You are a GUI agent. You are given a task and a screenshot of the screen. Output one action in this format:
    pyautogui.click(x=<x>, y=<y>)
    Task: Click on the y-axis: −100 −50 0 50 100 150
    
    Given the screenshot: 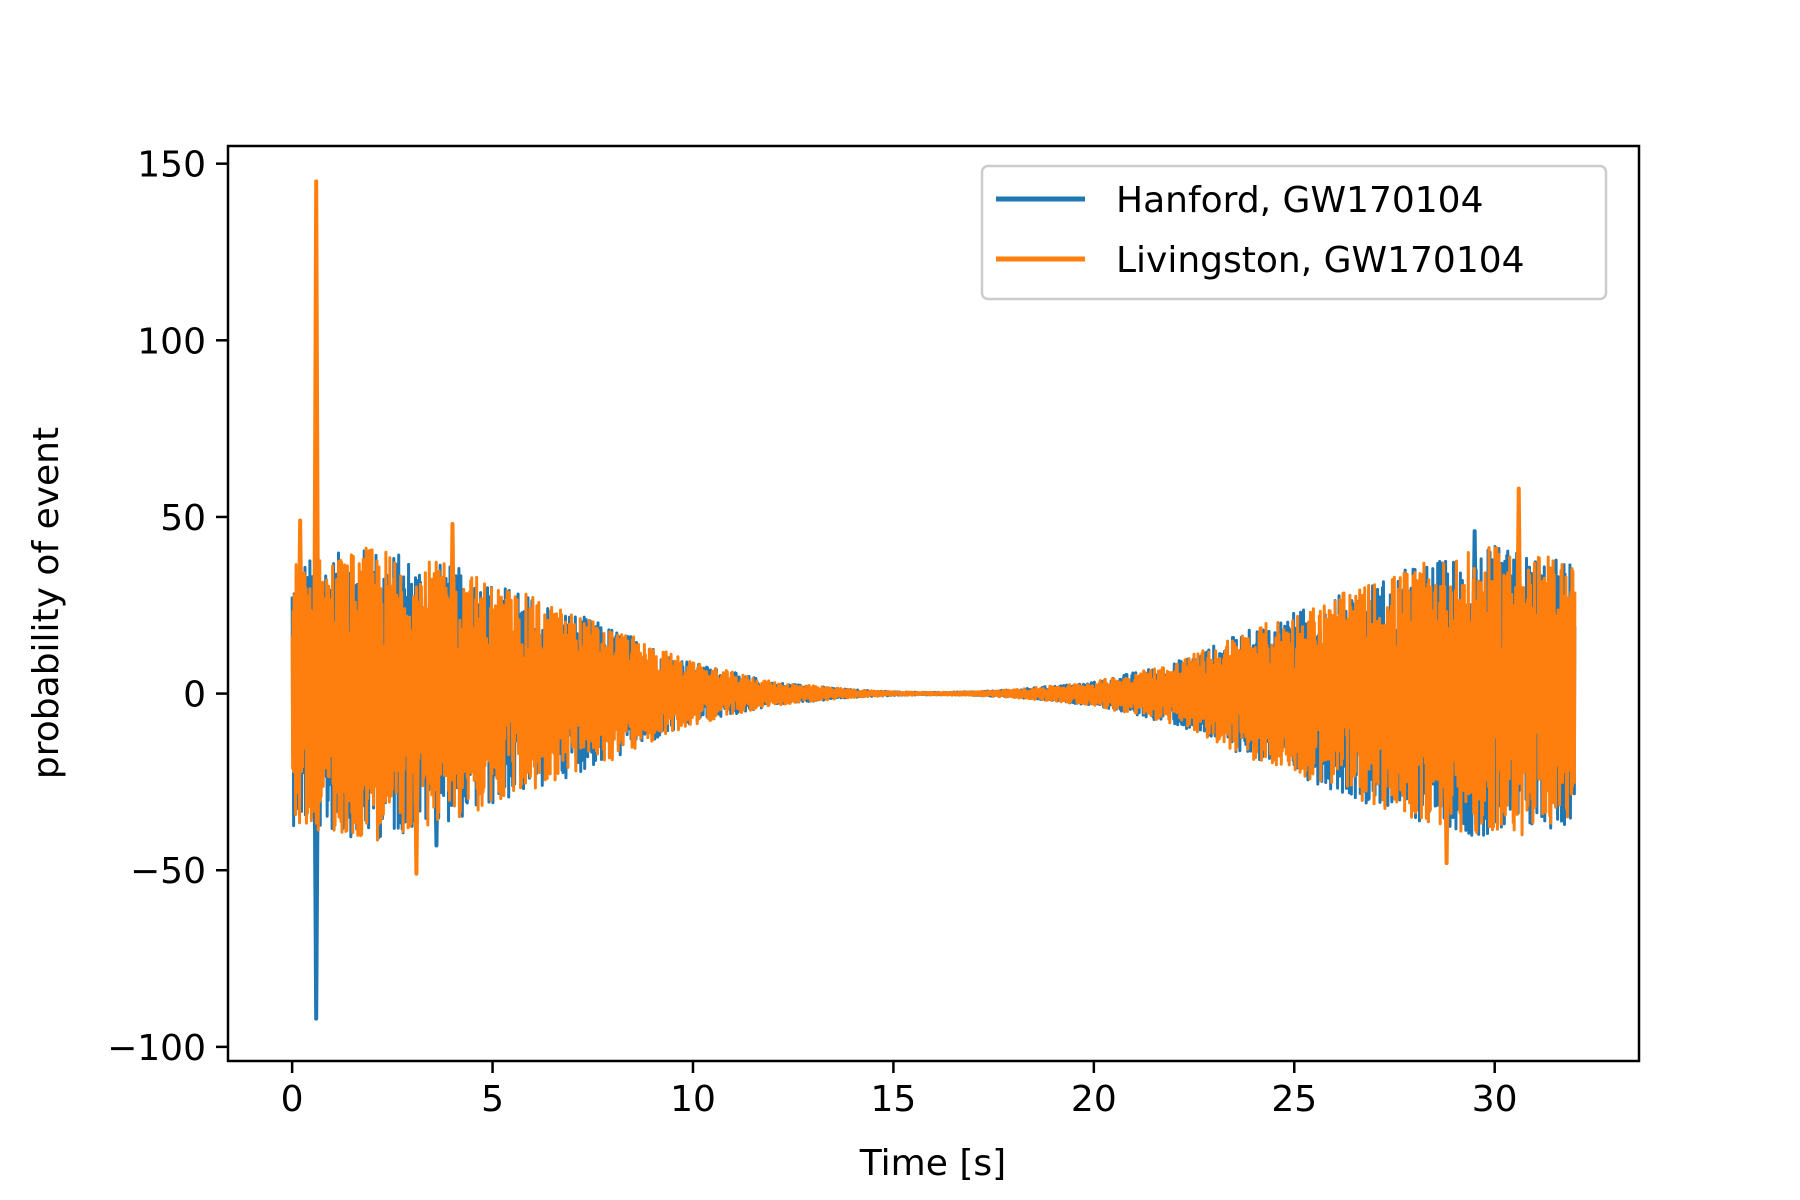 What is the action you would take?
    pyautogui.click(x=167, y=607)
    